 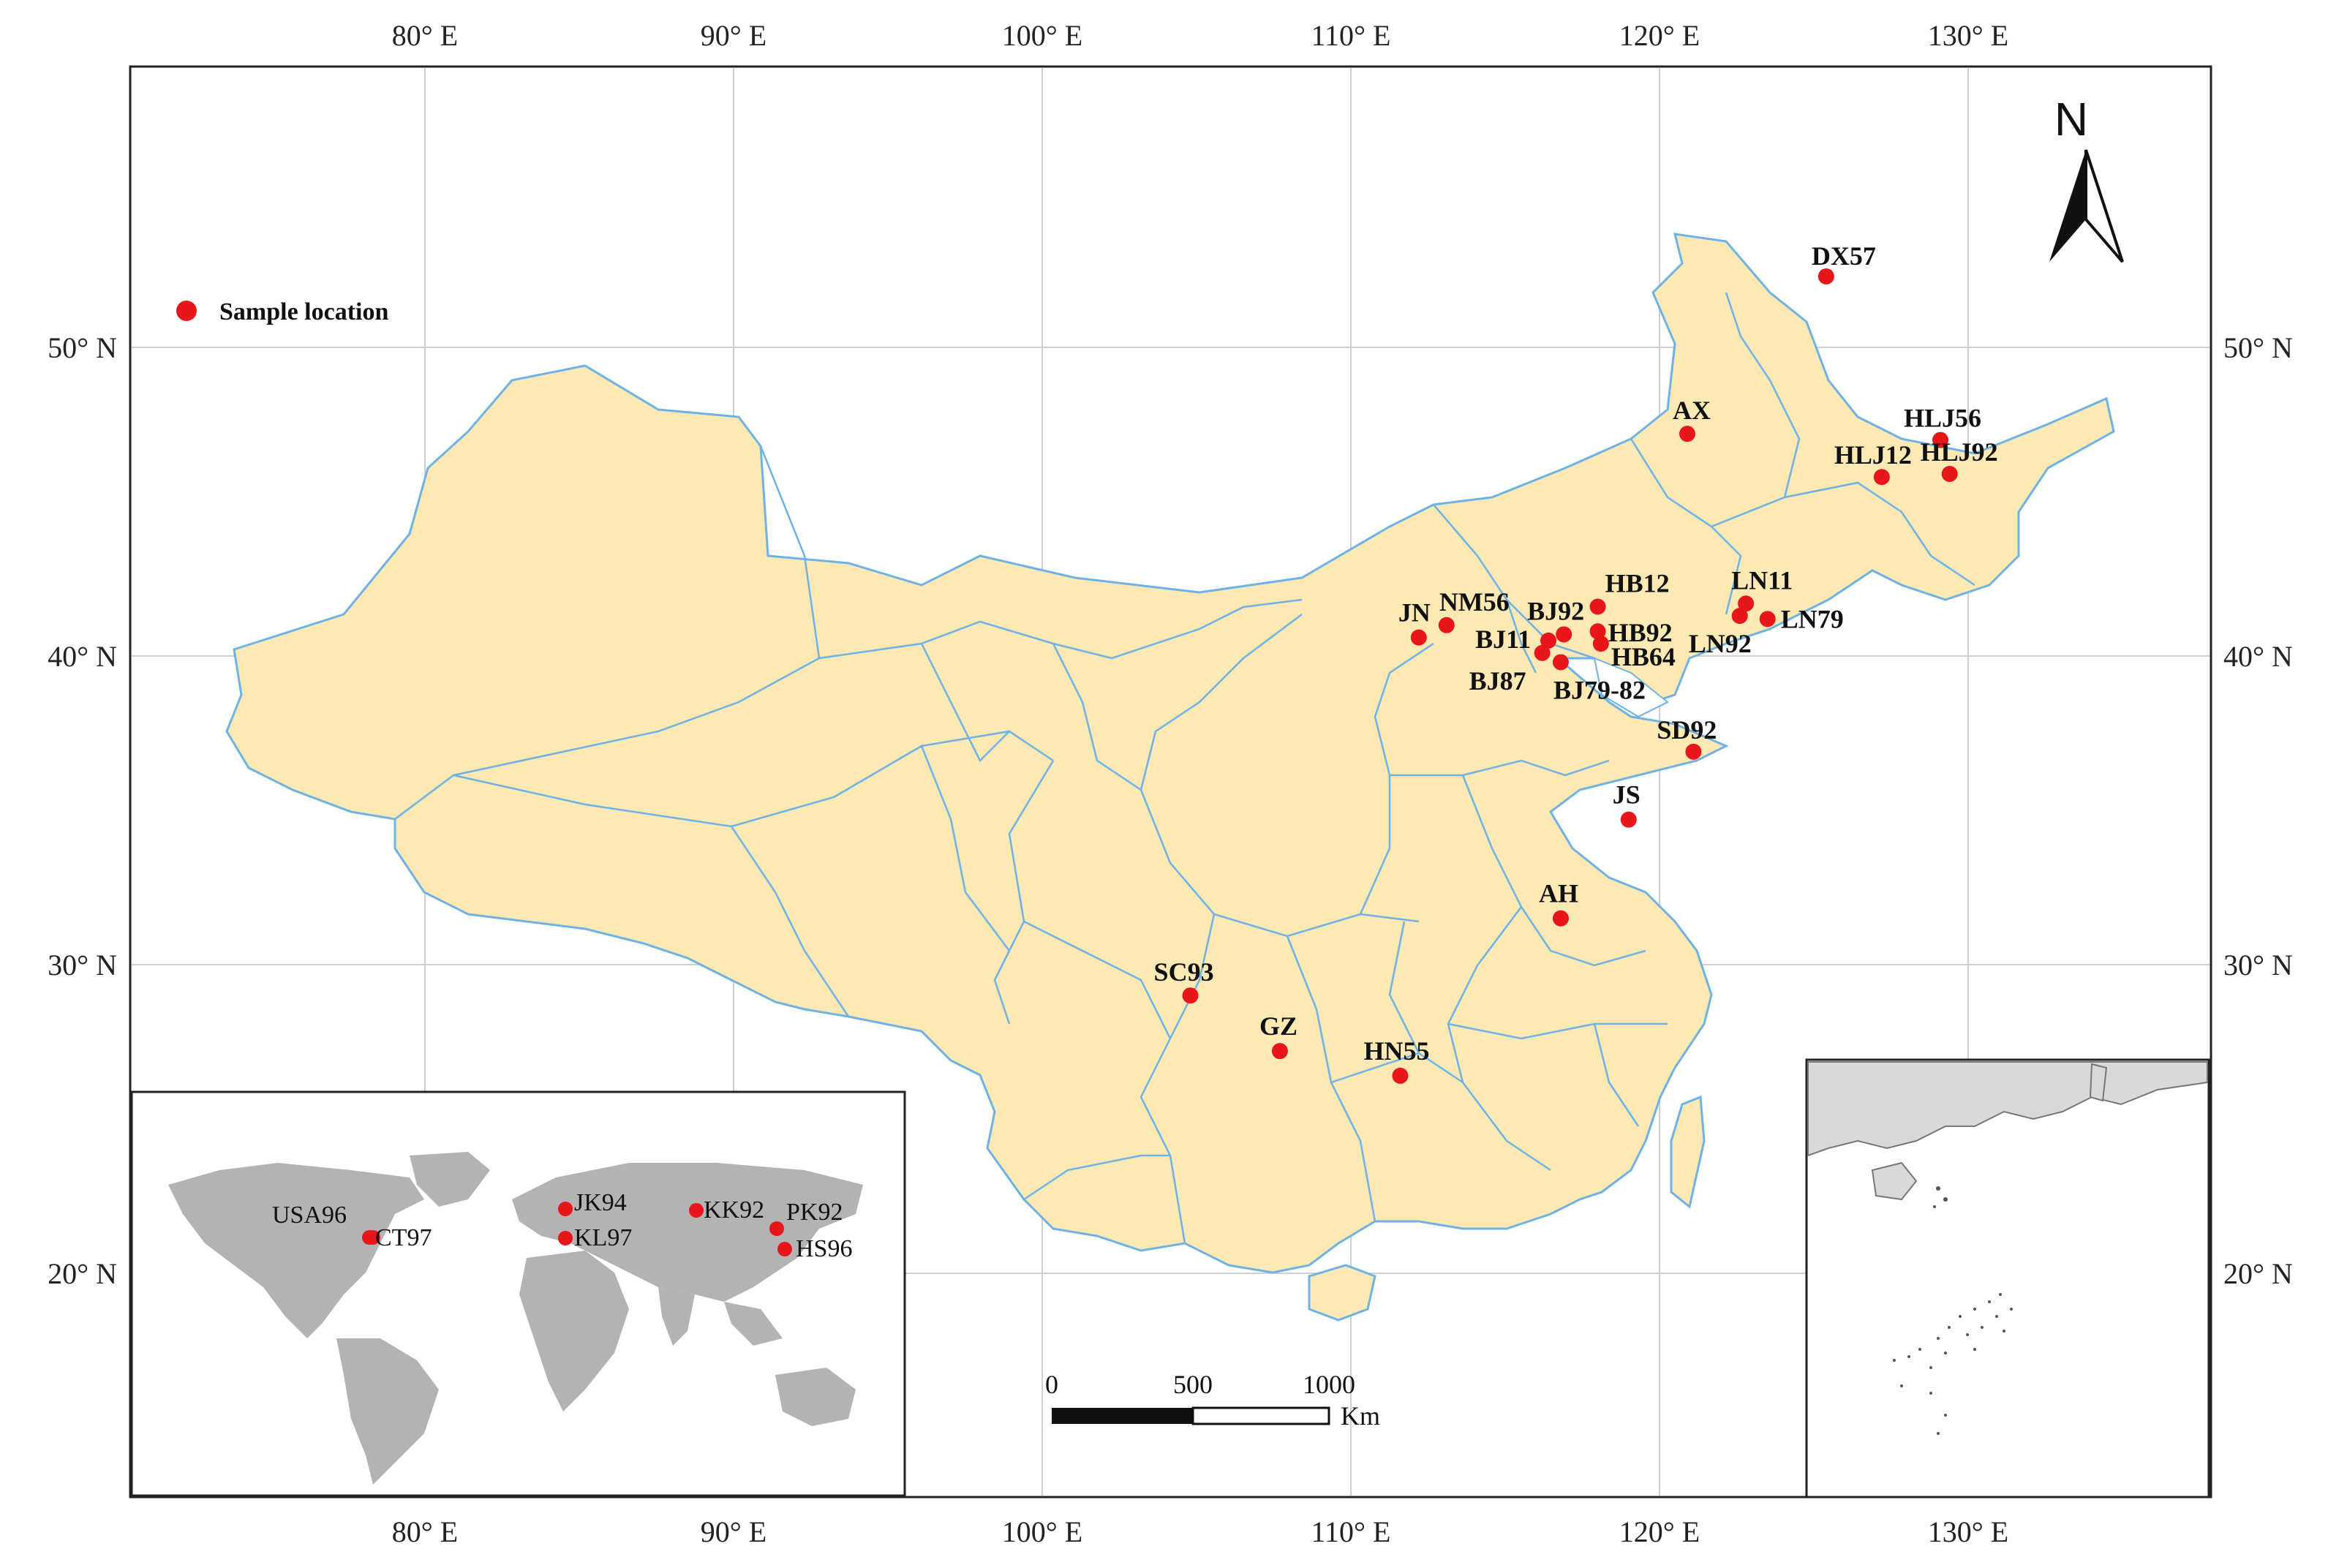 I want to click on sample-label-ah: AH, so click(x=1558, y=893).